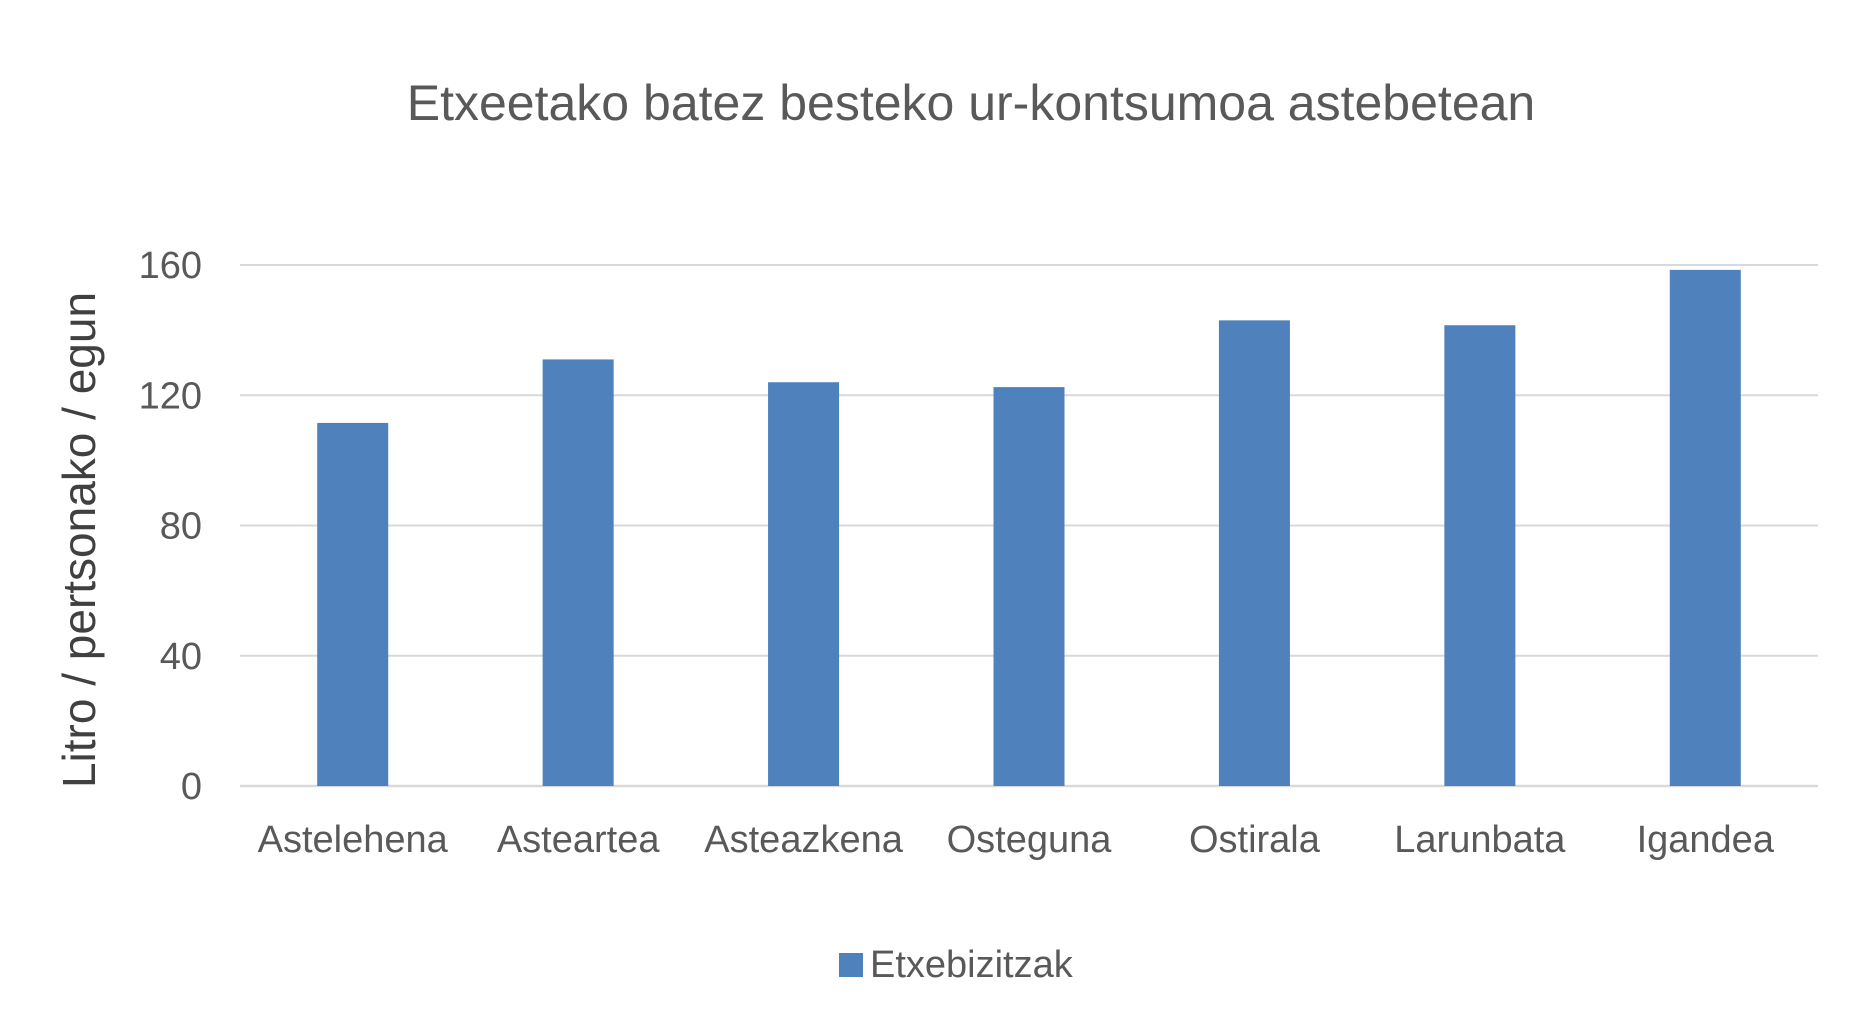 This screenshot has width=1857, height=1021. Describe the element at coordinates (79, 540) in the screenshot. I see `y-axis-label: Litro / pertsonako / egun` at that location.